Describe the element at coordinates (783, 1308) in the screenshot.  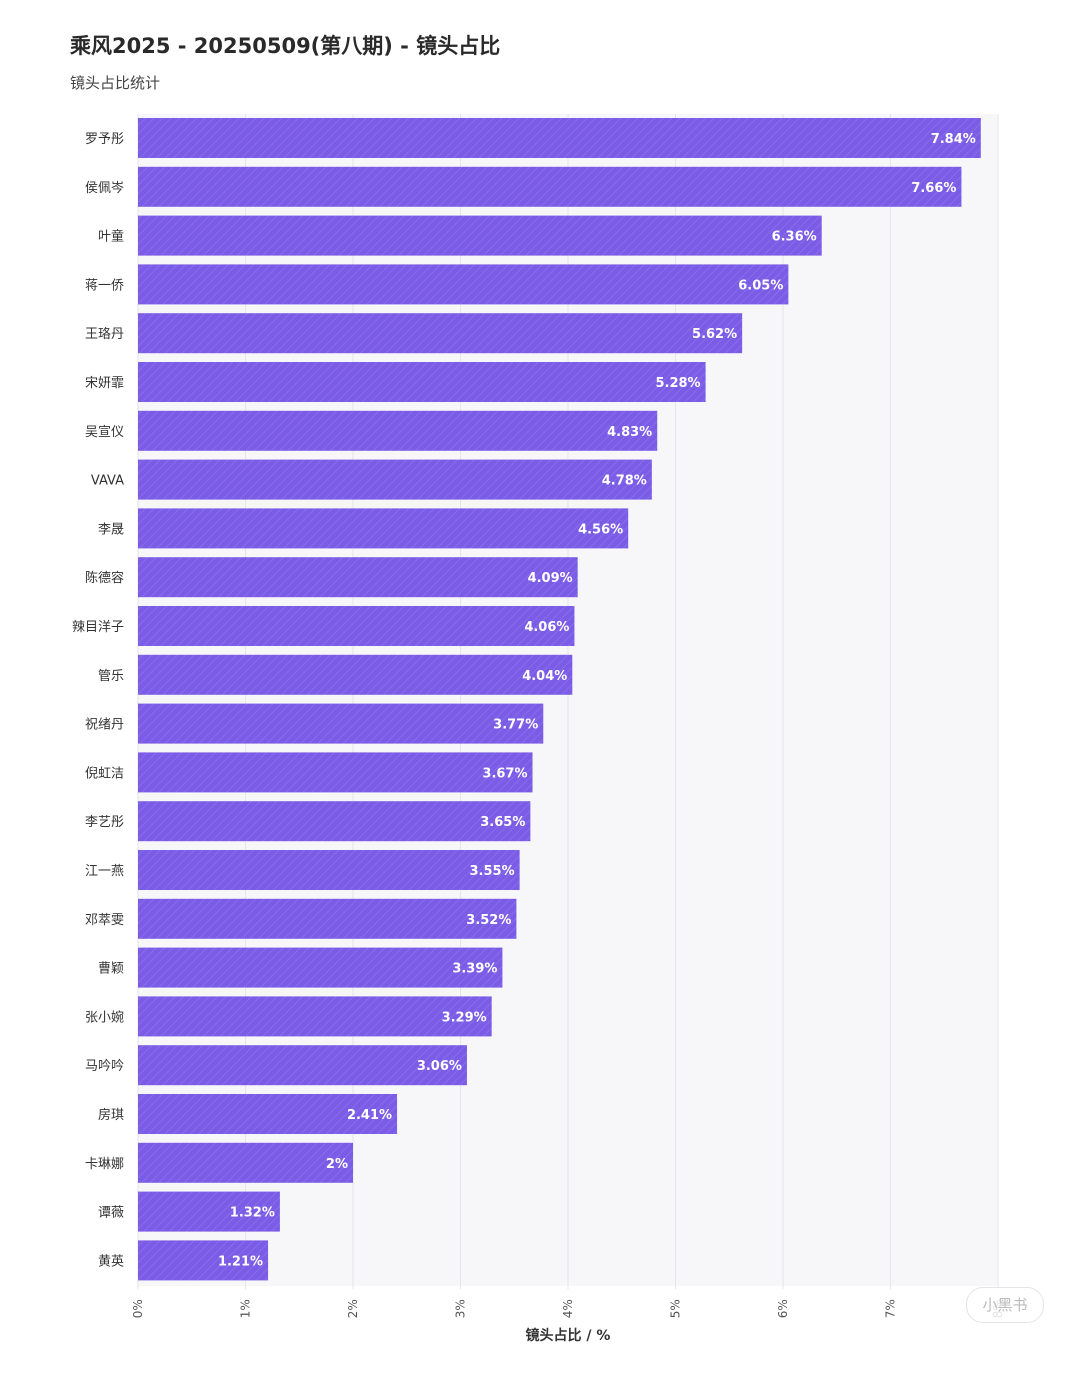
I see `x-tick-label: 6%` at that location.